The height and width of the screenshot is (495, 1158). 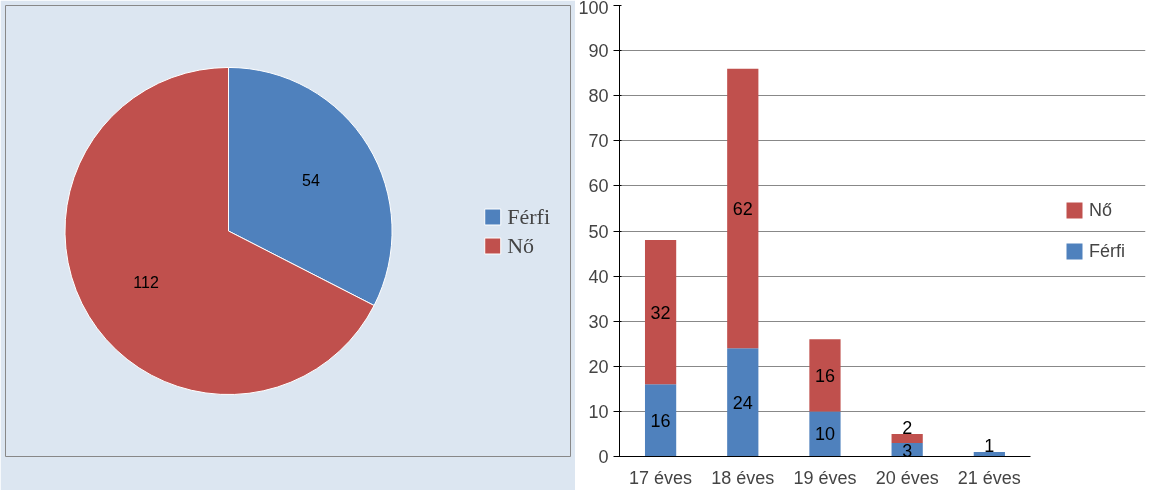 I want to click on data-label: 10, so click(x=824, y=434).